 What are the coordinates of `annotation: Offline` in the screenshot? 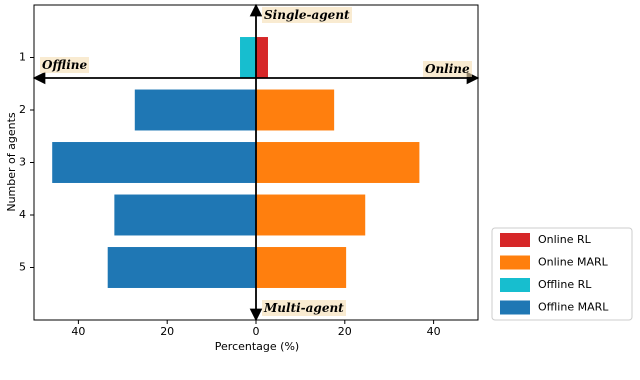 It's located at (65, 65).